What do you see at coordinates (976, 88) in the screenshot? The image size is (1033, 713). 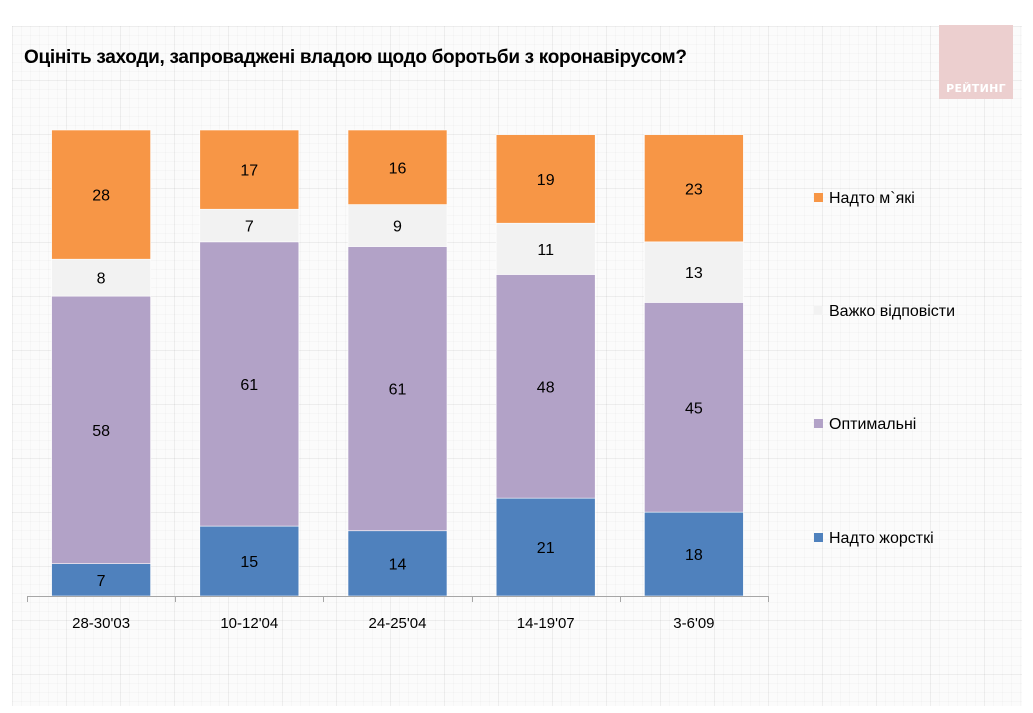 I see `logo-text: РЕЙТИНГ` at bounding box center [976, 88].